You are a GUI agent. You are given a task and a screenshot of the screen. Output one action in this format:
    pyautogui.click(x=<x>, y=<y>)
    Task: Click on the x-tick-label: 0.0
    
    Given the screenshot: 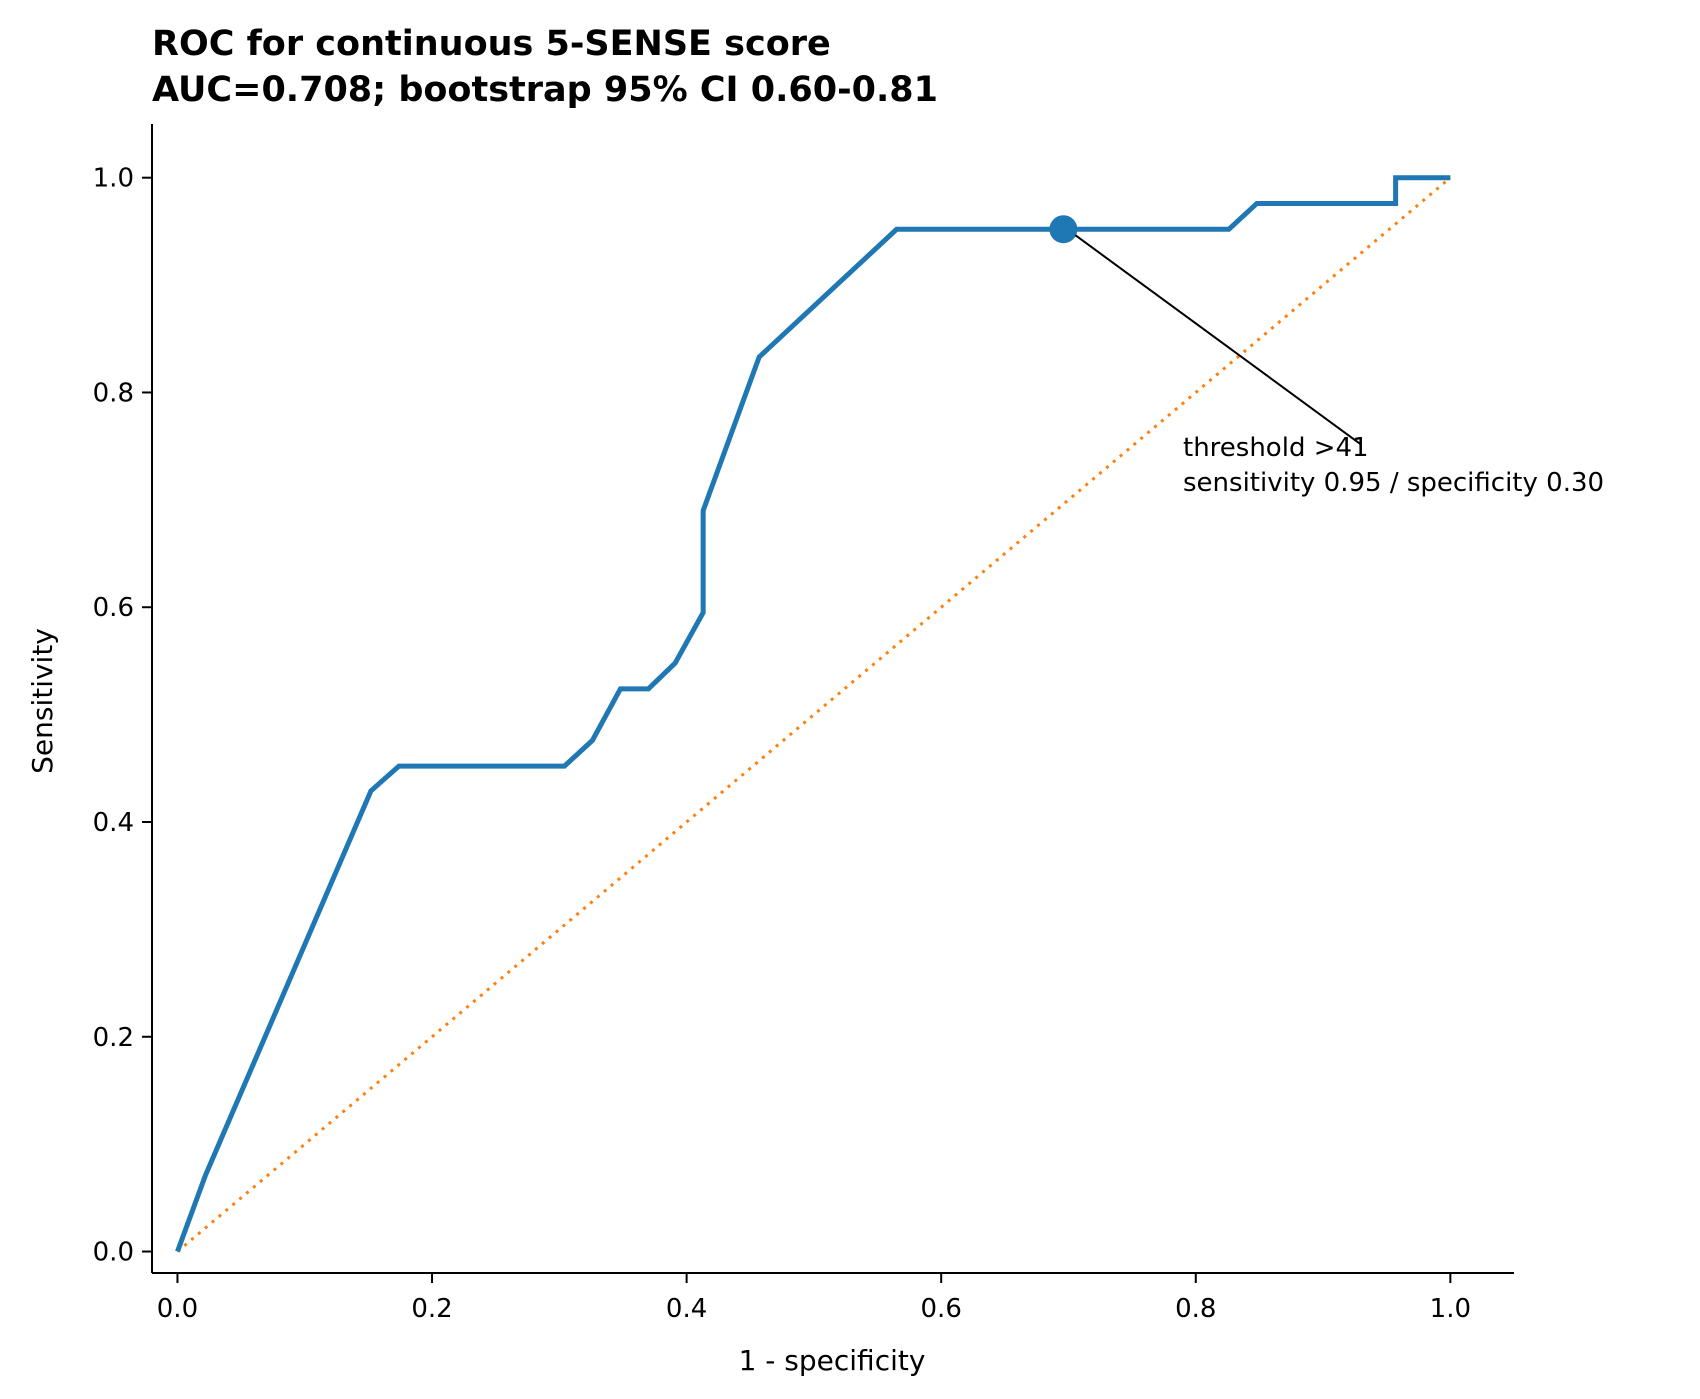 What is the action you would take?
    pyautogui.click(x=177, y=1309)
    